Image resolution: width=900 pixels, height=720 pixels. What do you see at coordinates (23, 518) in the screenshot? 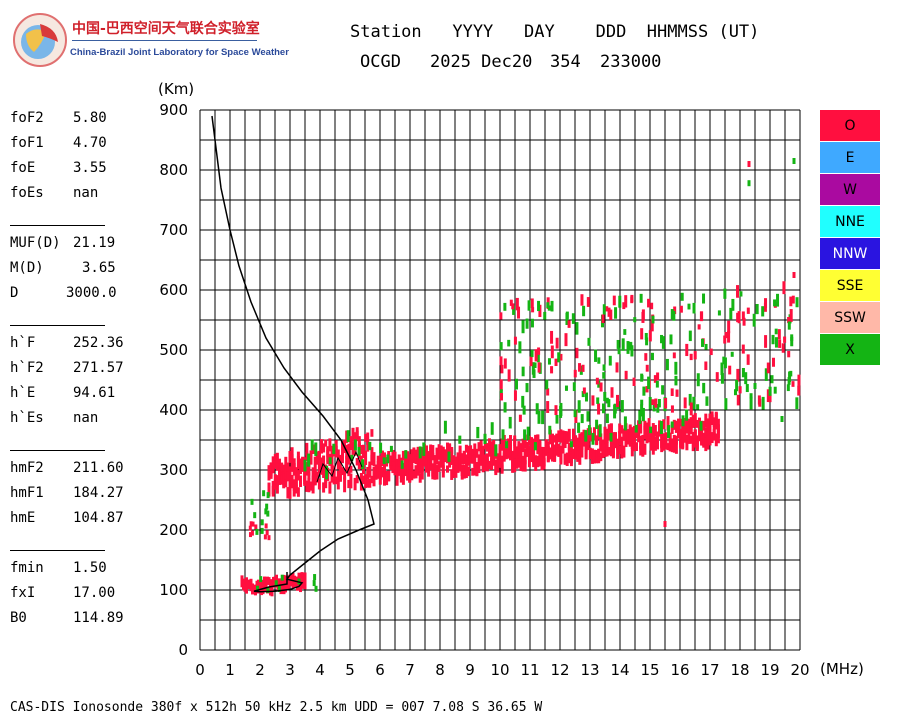
I see `param-label: hmE` at bounding box center [23, 518].